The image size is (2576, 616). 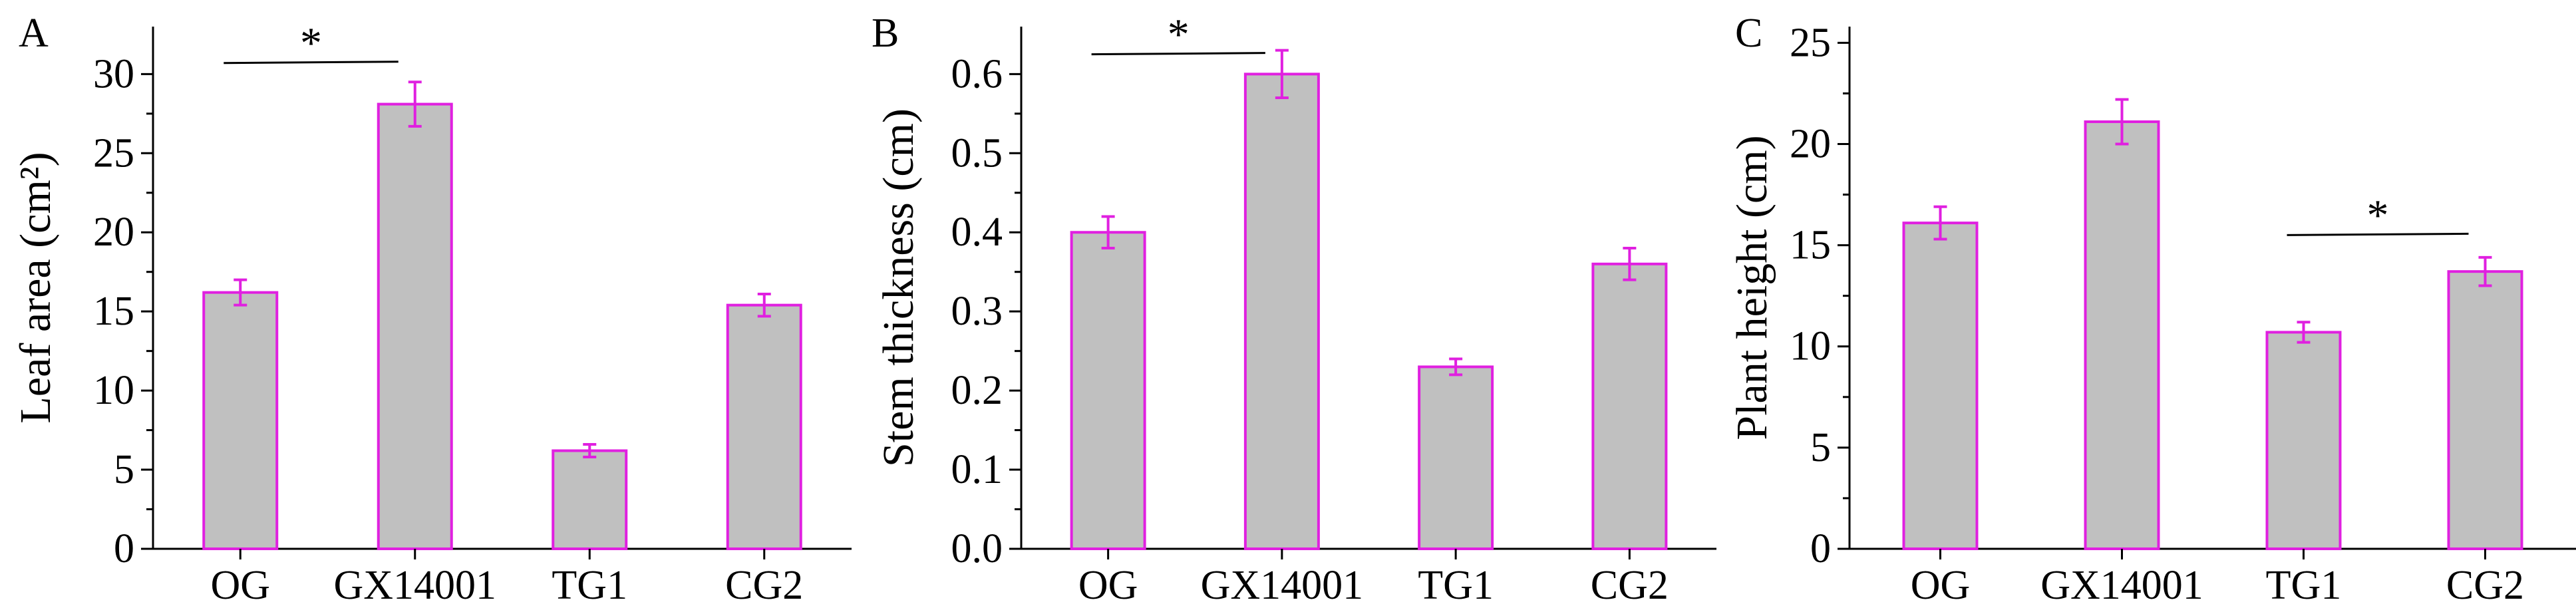 I want to click on y-axis-title: Leaf area (cm²), so click(x=35, y=288).